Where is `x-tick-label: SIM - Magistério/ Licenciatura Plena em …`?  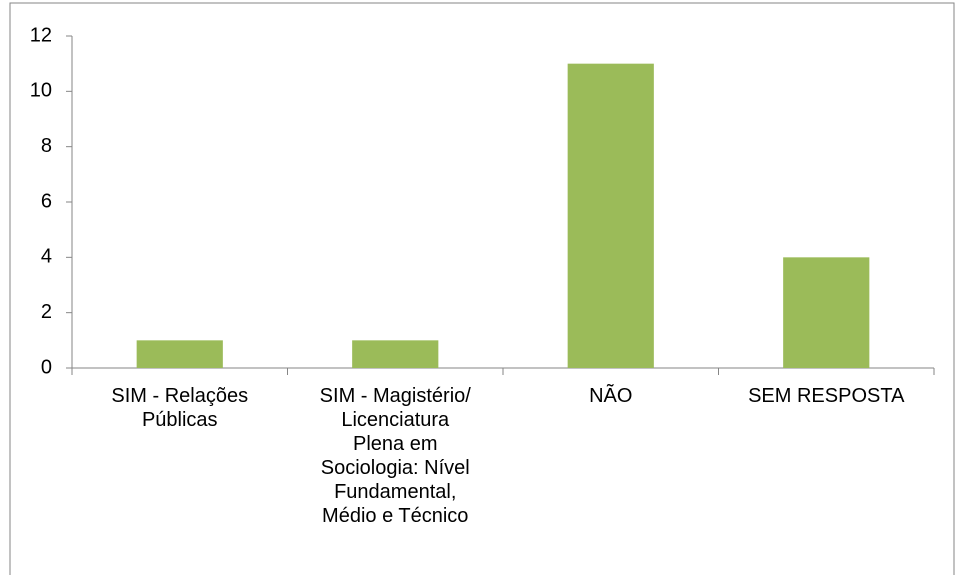 x-tick-label: SIM - Magistério/ Licenciatura Plena em … is located at coordinates (395, 456).